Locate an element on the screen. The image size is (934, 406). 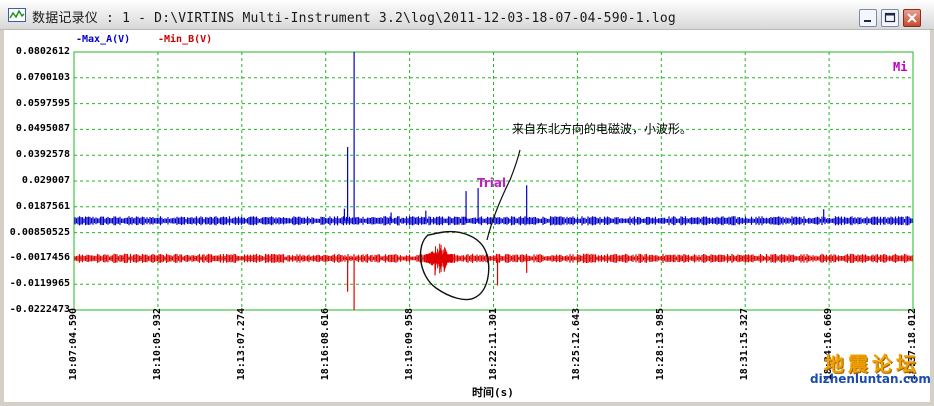
minimize-icon is located at coordinates (867, 21).